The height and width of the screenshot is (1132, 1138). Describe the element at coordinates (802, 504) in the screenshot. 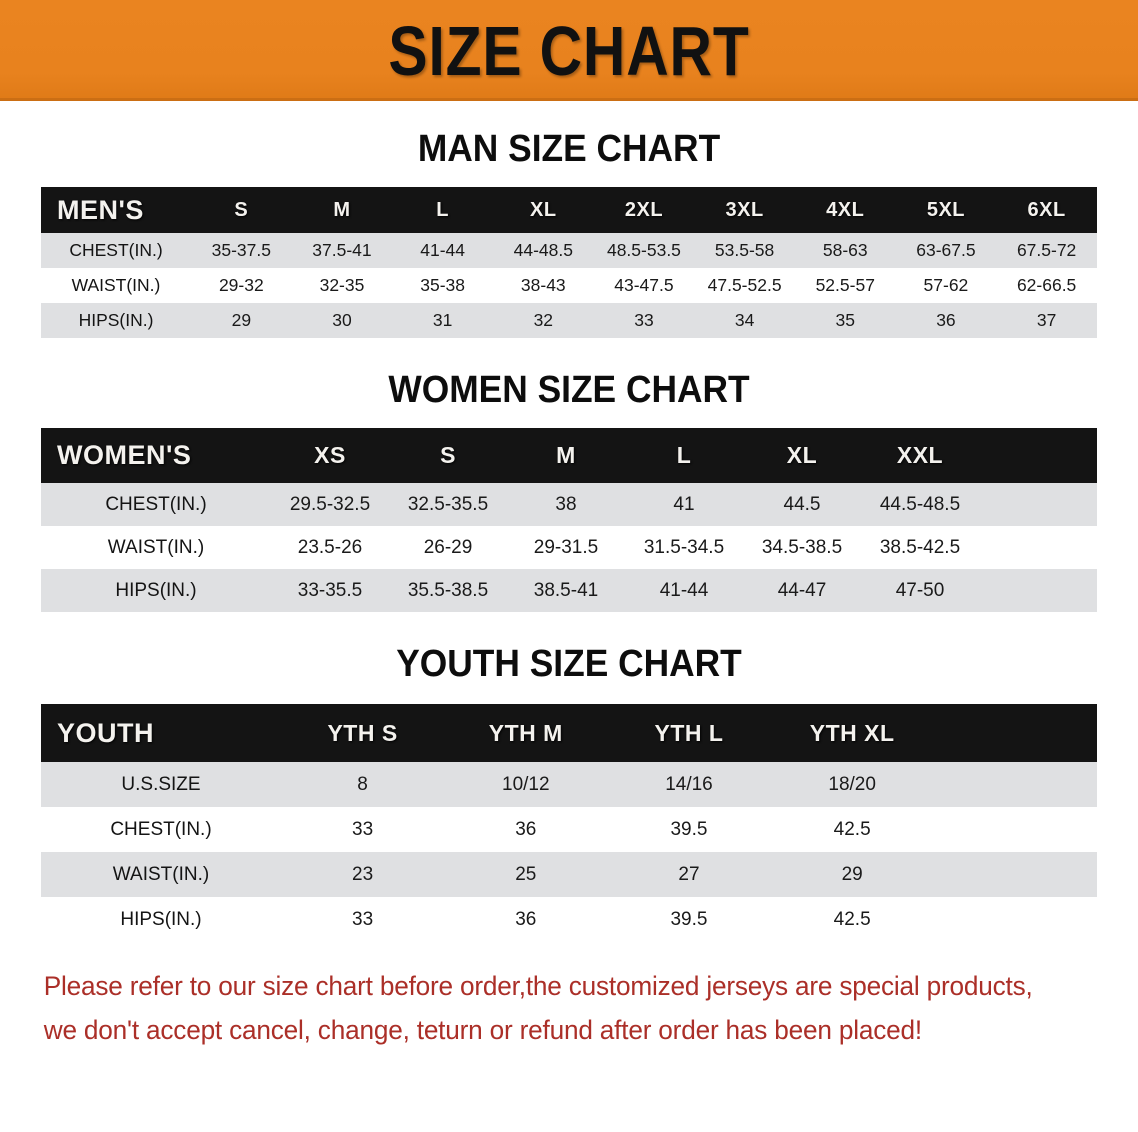

I see `table-cell: 44.5` at that location.